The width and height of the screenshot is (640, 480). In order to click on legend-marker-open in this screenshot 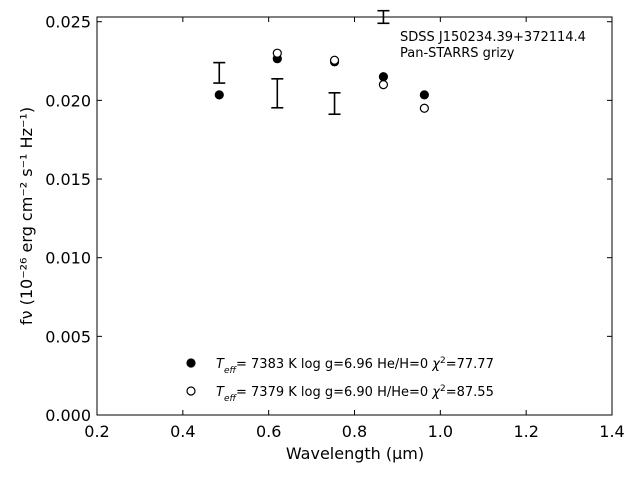, I will do `click(191, 391)`.